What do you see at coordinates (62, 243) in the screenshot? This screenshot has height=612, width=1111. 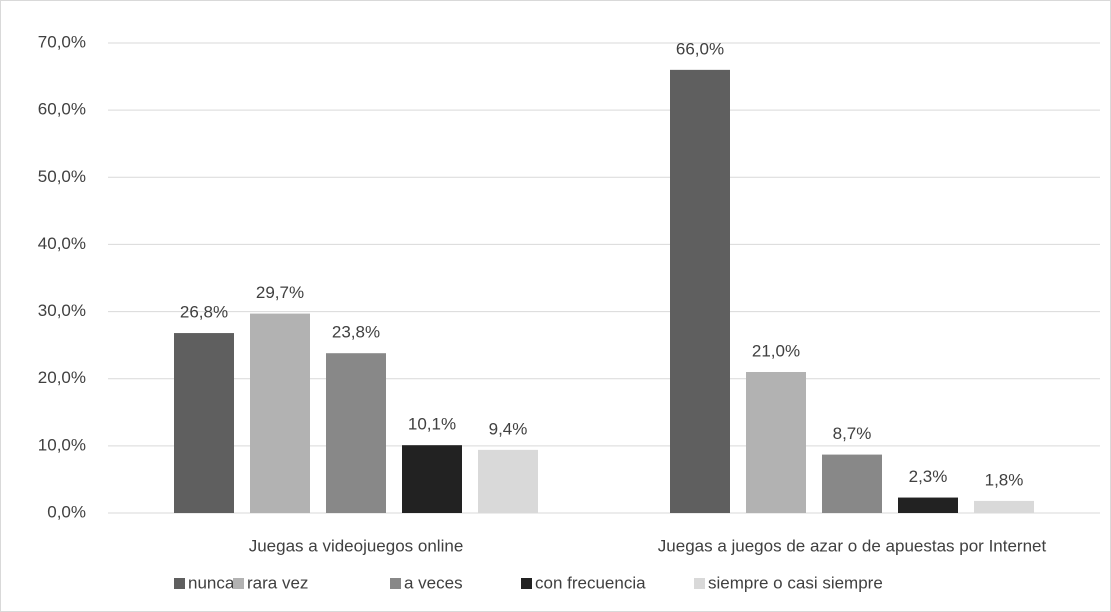 I see `y-tick-label: 40,0%` at bounding box center [62, 243].